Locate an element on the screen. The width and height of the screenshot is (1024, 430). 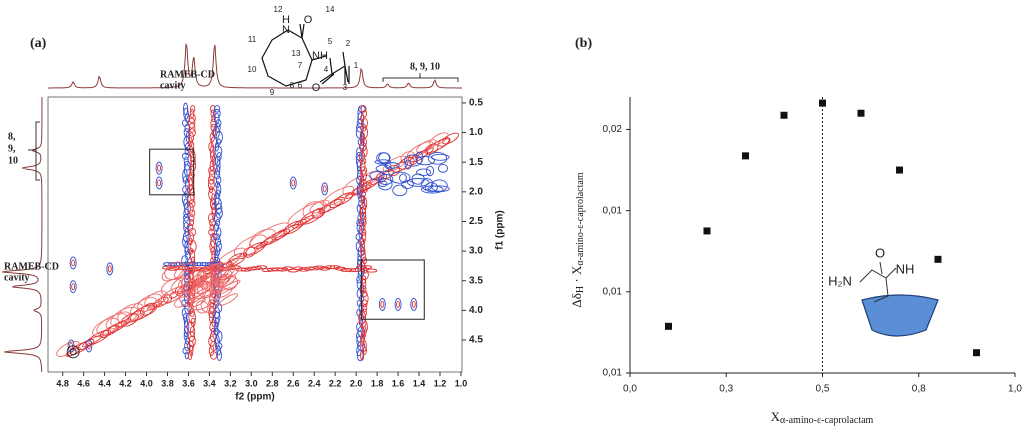
inset-label: O is located at coordinates (880, 252).